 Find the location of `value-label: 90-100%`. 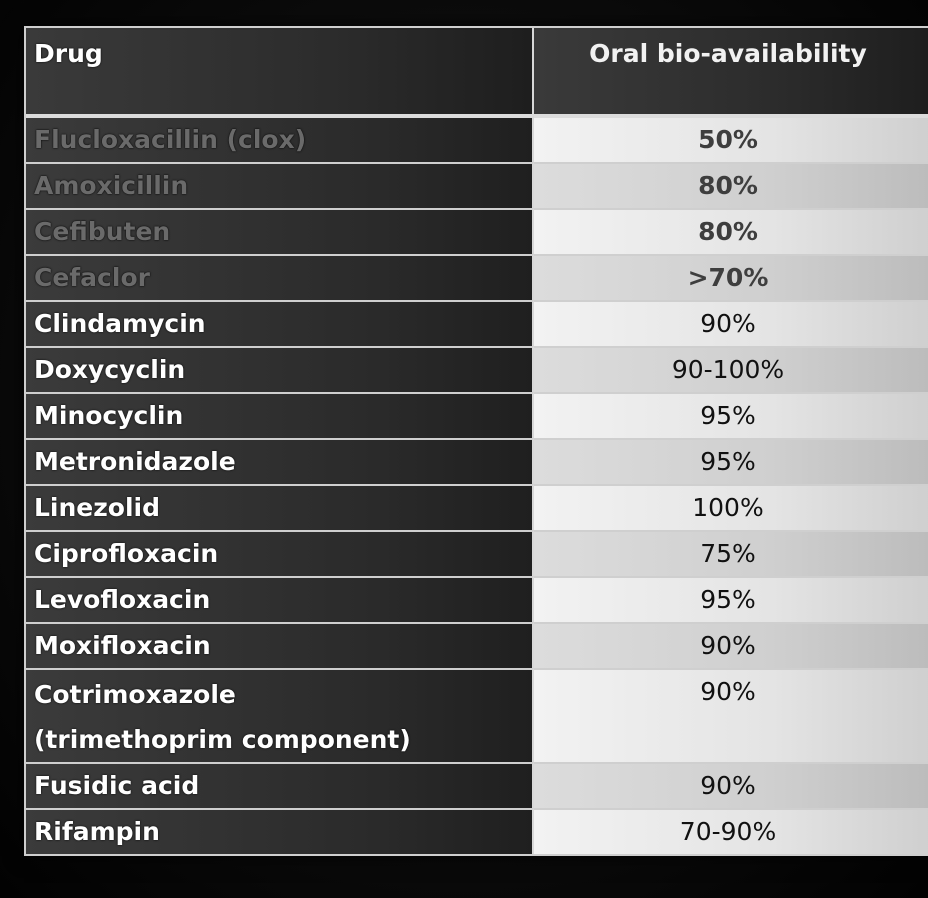

value-label: 90-100% is located at coordinates (728, 369).